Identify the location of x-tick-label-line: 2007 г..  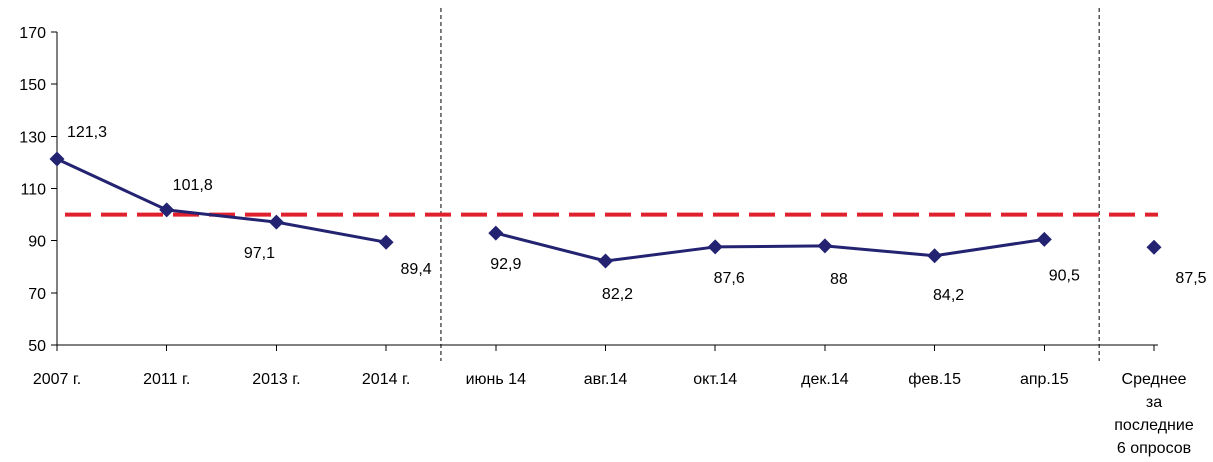
(57, 379).